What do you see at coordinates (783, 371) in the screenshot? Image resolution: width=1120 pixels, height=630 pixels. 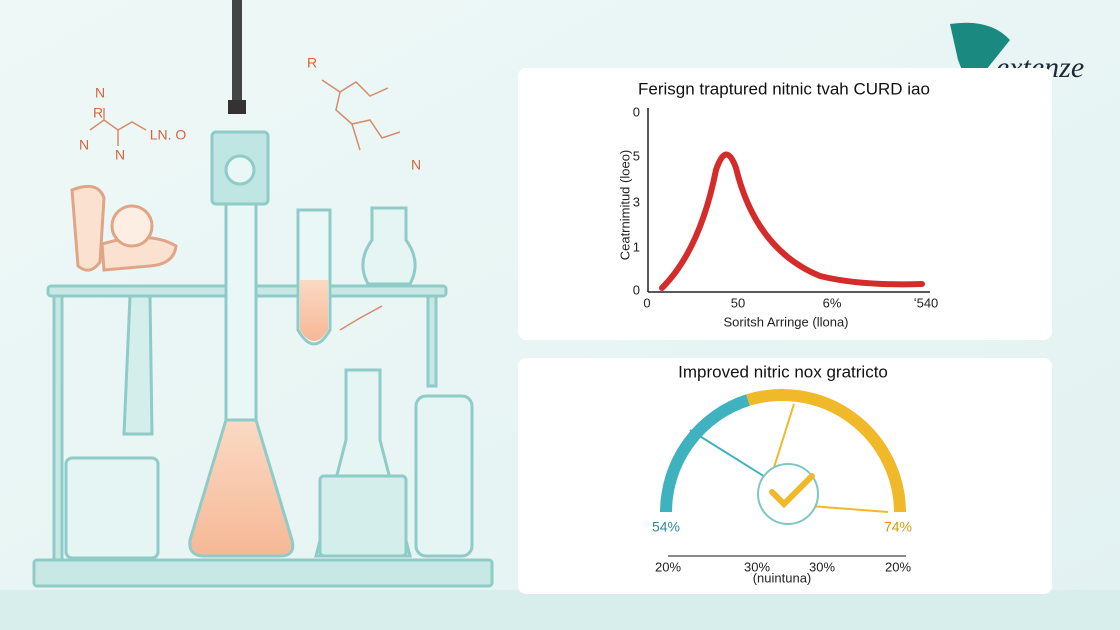 I see `panel-title: Improved nitric nox gratricto` at bounding box center [783, 371].